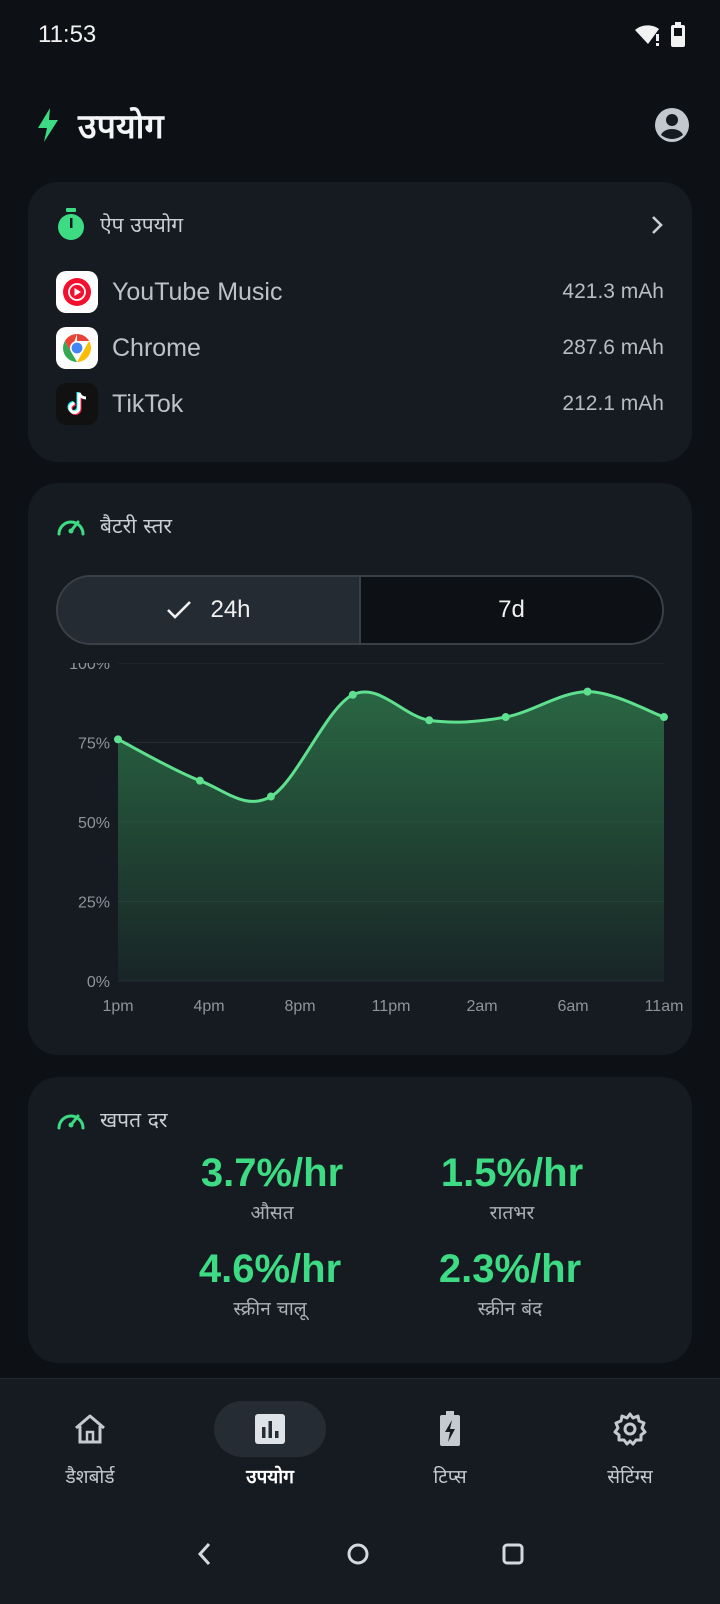 The image size is (720, 1604). I want to click on x-tick-label: 11pm, so click(391, 1006).